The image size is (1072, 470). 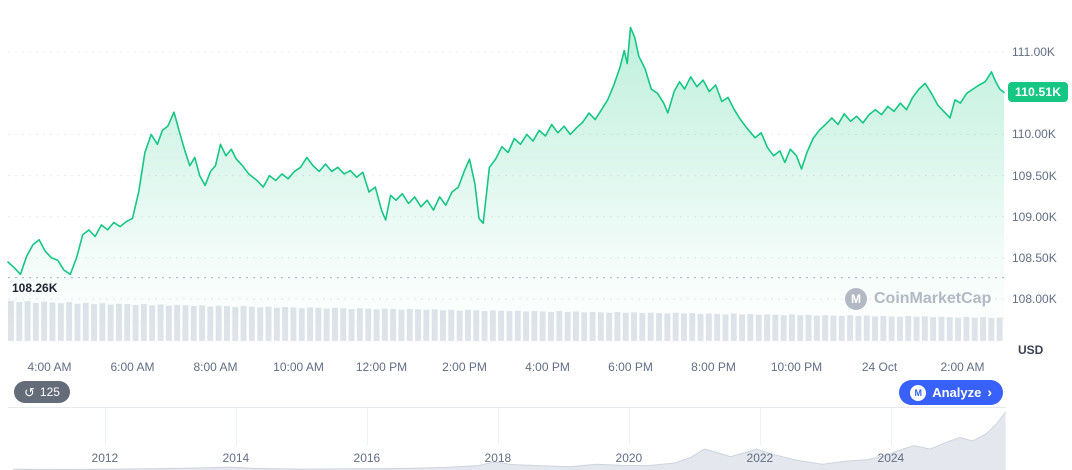 I want to click on watermark-text: CoinMarketCap, so click(x=933, y=298).